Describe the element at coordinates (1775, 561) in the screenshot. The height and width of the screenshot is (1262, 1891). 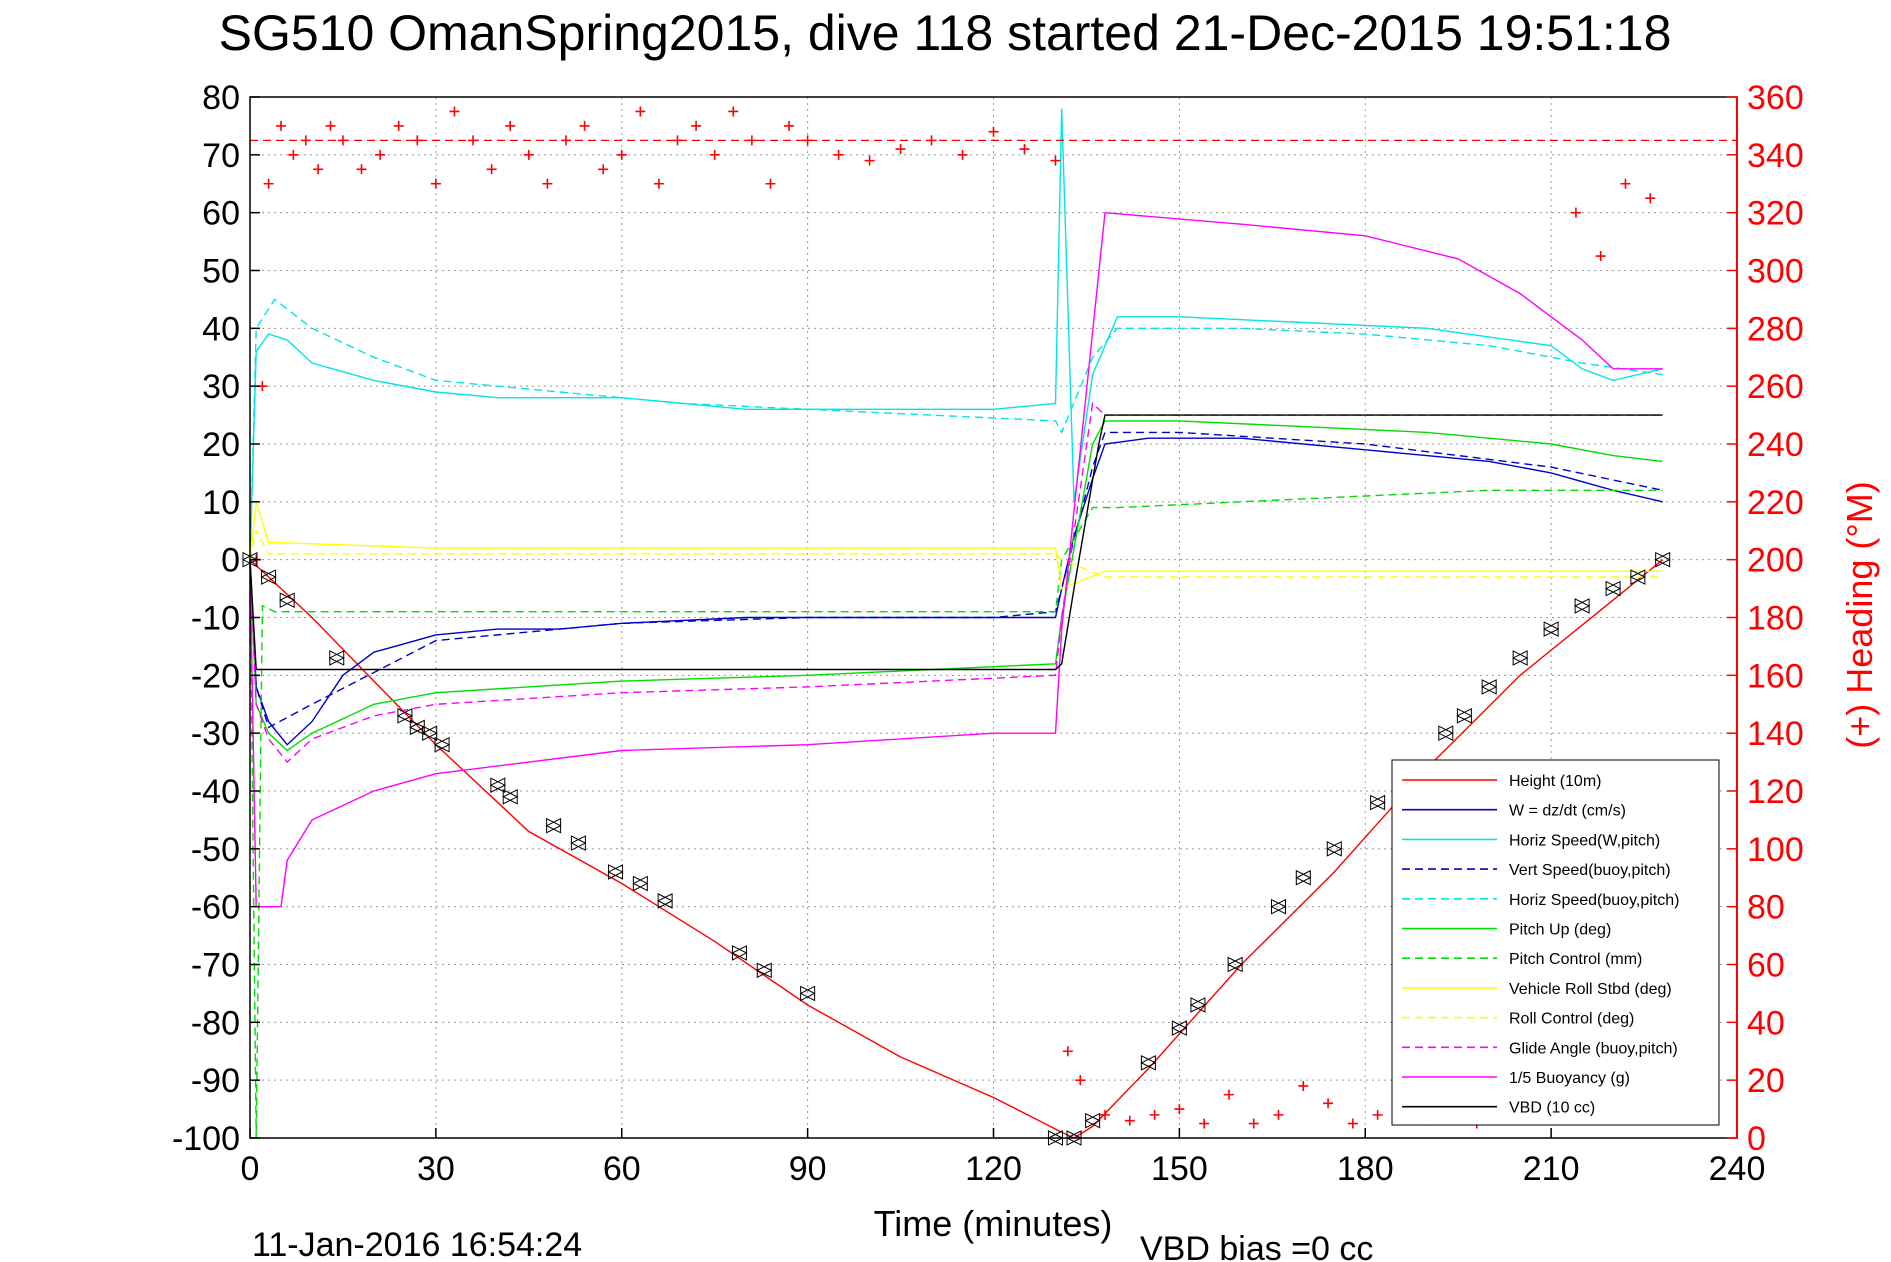
I see `y2-tick-label: 200` at that location.